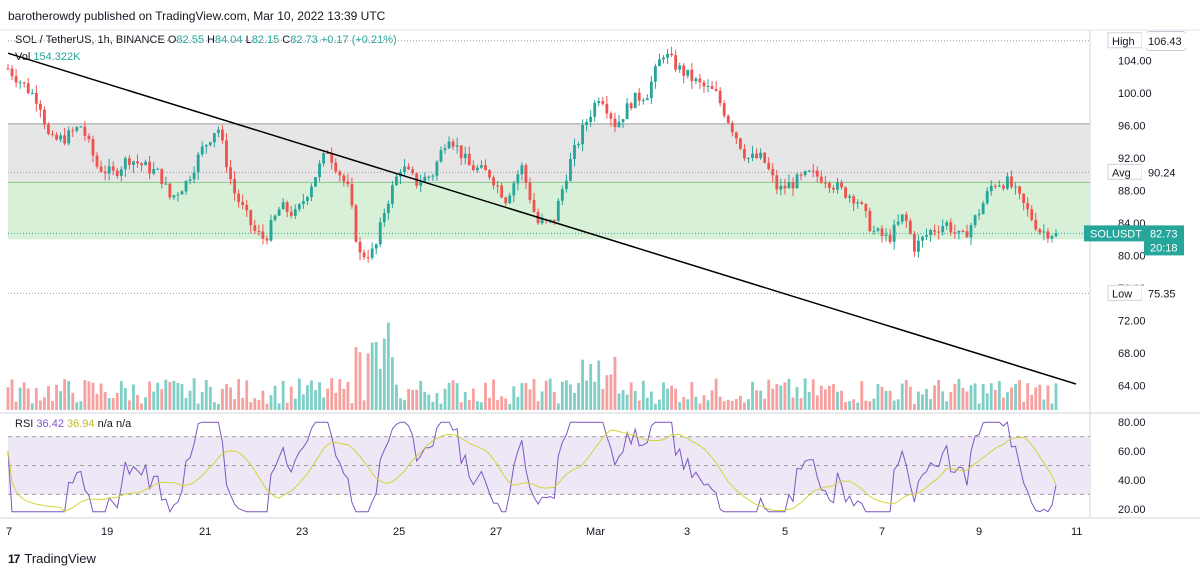 The image size is (1200, 574). What do you see at coordinates (595, 532) in the screenshot?
I see `time-tick-label: Mar` at bounding box center [595, 532].